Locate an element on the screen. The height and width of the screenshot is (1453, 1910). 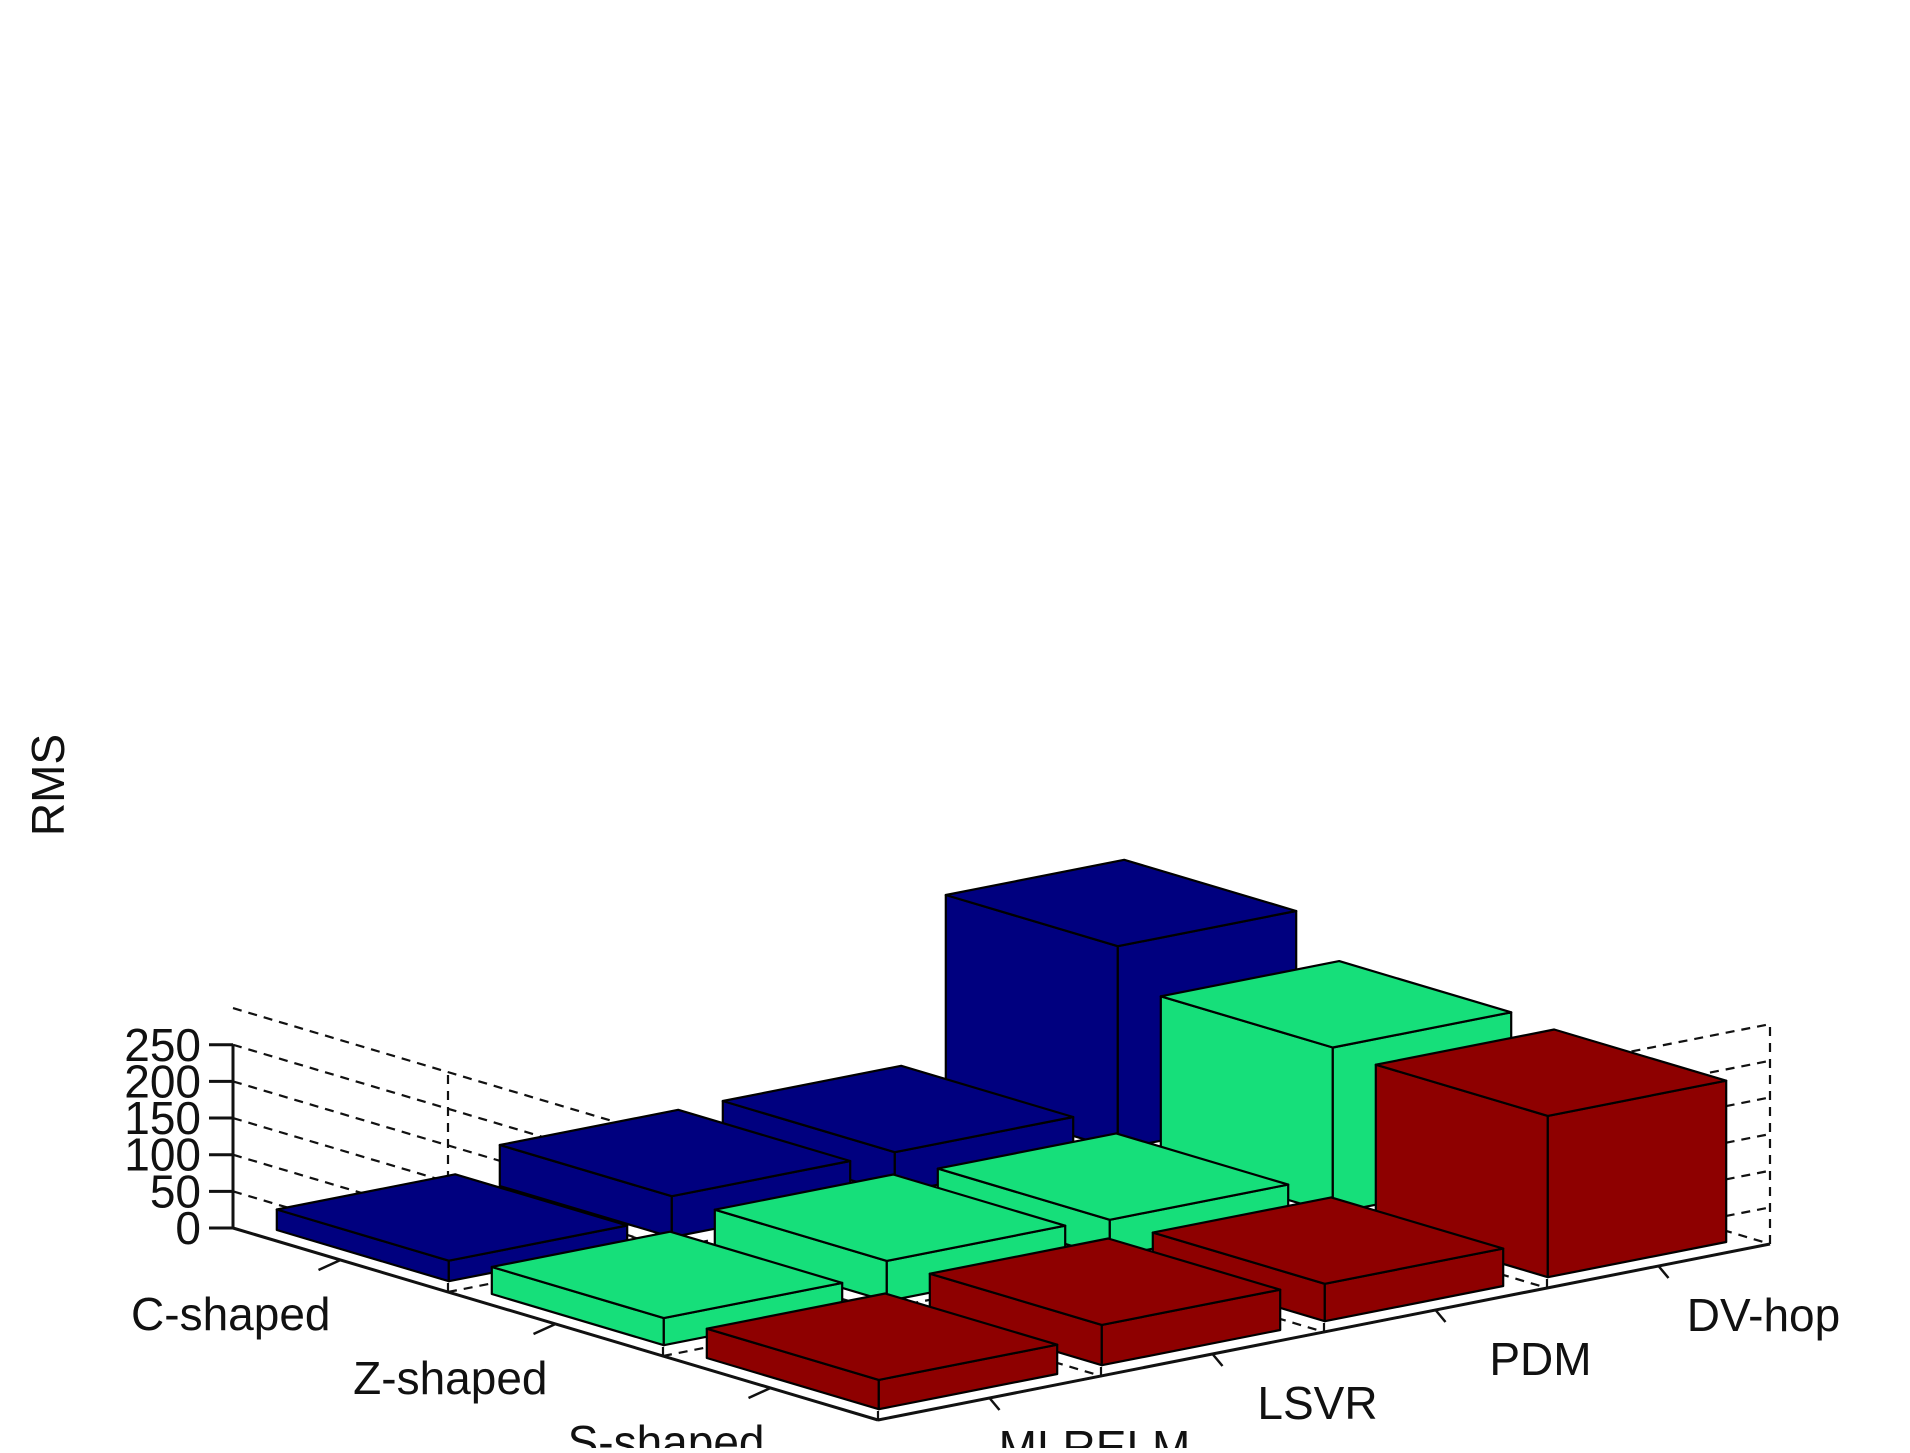
shape-tick-label: C-shaped is located at coordinates (230, 1314).